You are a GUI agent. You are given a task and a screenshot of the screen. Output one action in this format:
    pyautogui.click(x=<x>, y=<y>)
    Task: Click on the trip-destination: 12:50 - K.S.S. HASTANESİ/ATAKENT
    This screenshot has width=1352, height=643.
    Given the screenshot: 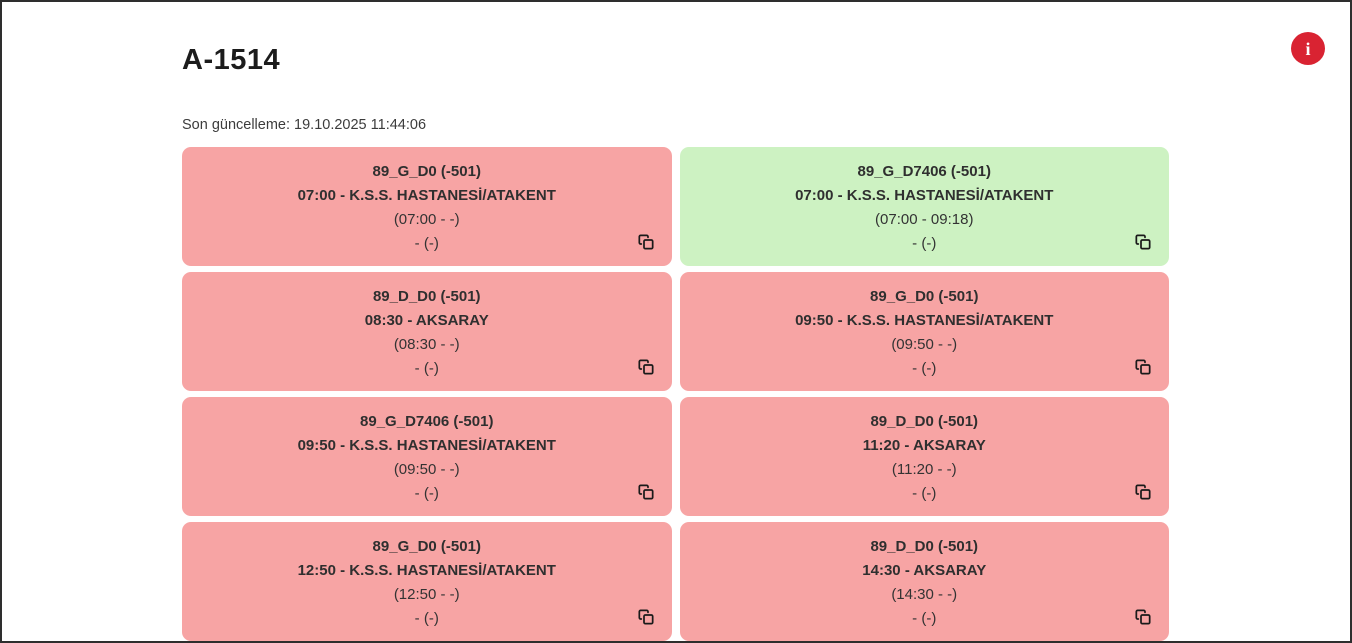 What is the action you would take?
    pyautogui.click(x=426, y=570)
    